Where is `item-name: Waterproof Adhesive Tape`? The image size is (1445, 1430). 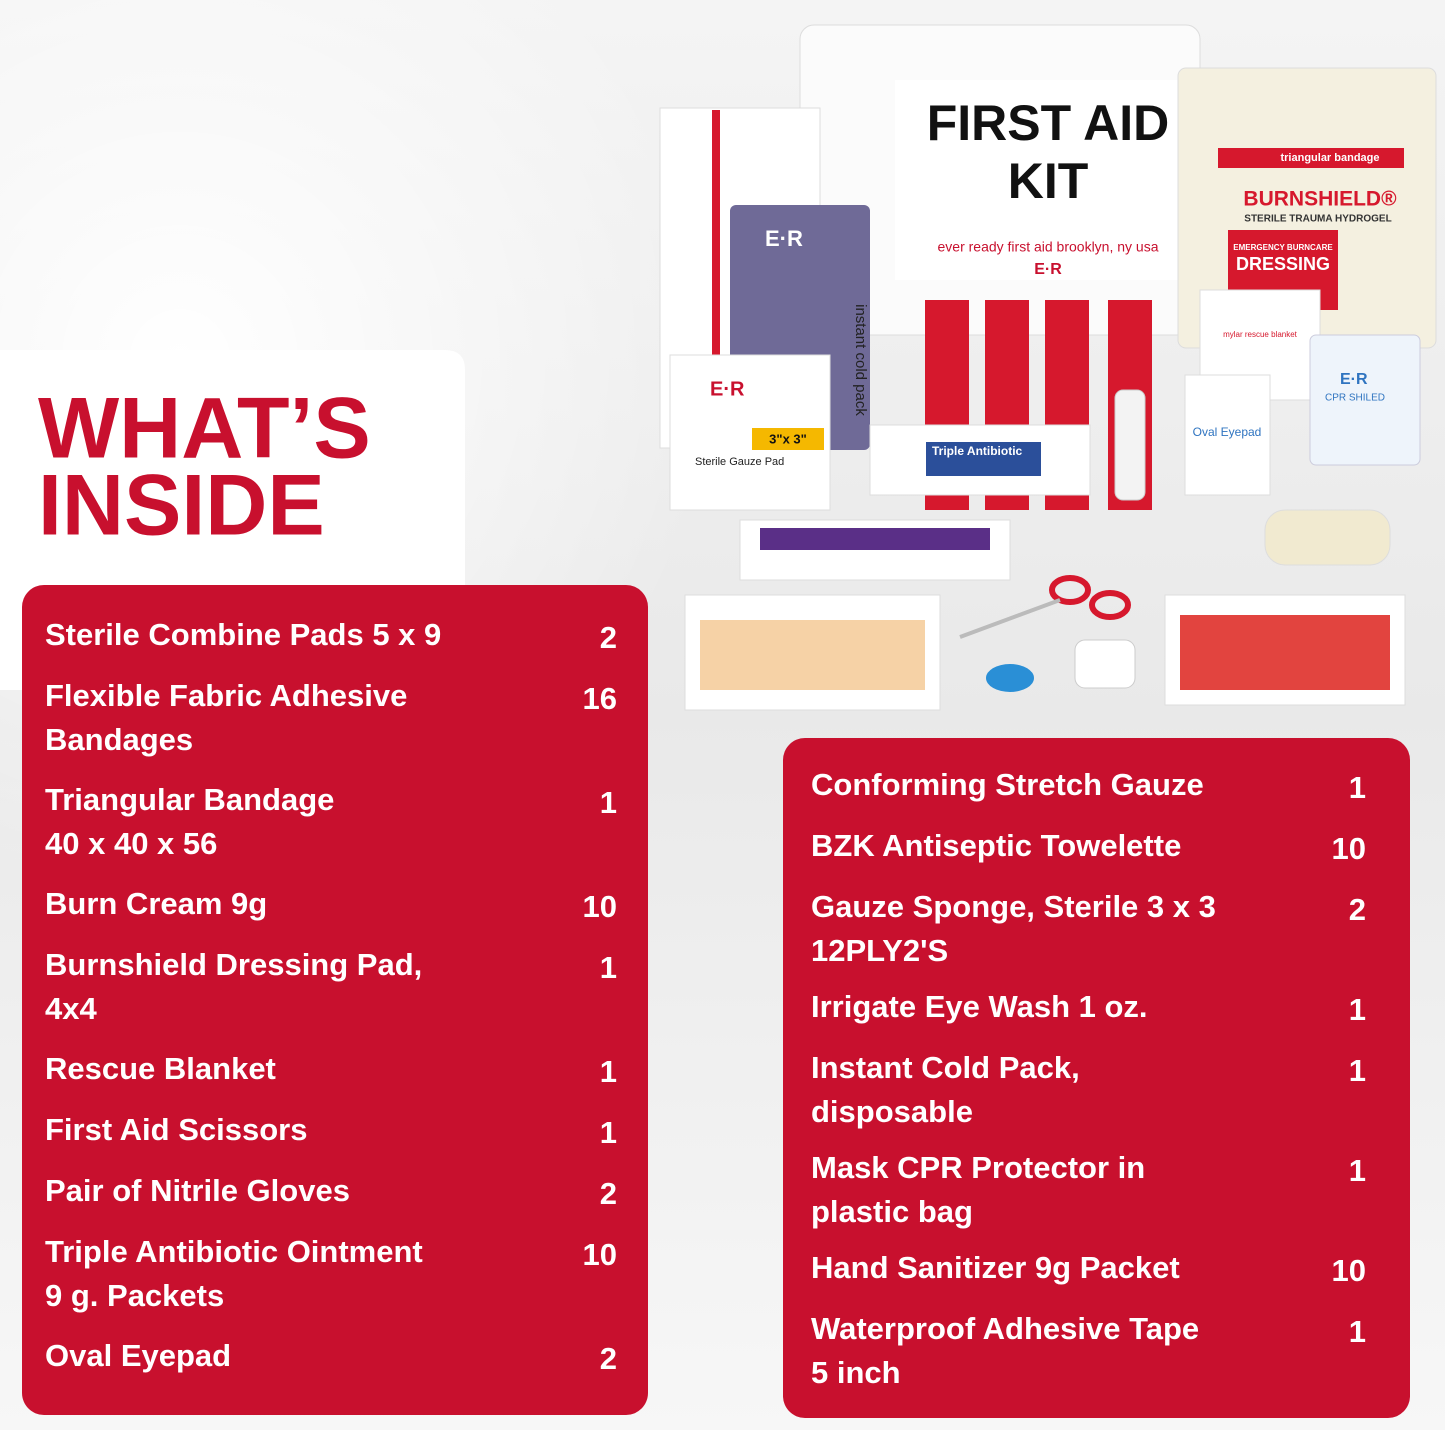
item-name: Waterproof Adhesive Tape is located at coordinates (1005, 1328).